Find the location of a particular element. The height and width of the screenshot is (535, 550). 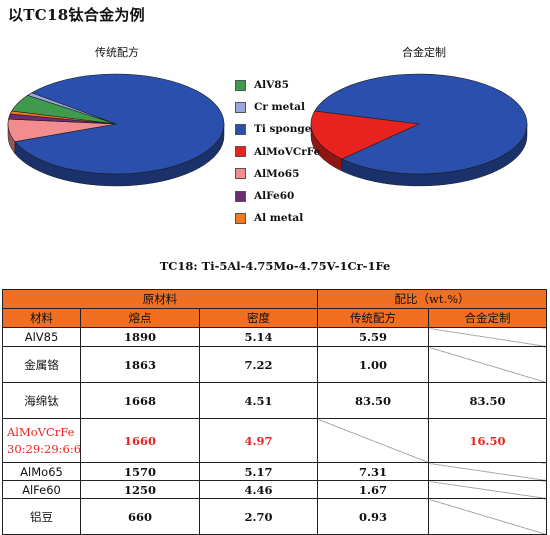

legend-item: AlMo65 is located at coordinates (277, 174).